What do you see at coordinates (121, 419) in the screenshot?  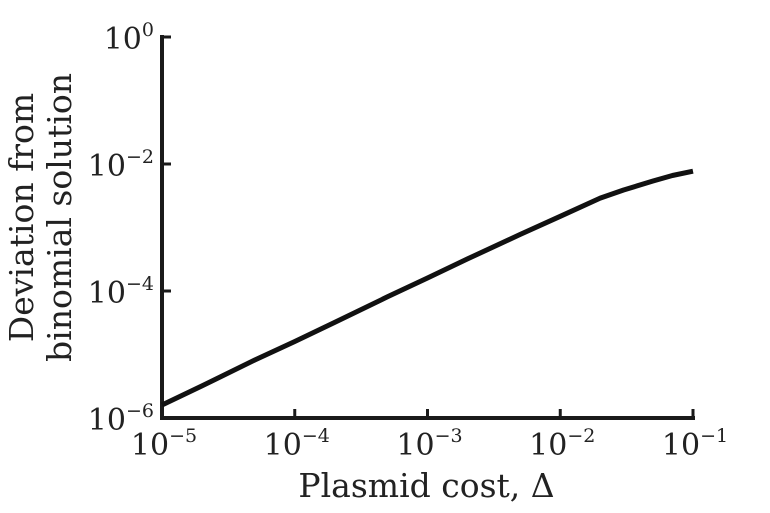 I see `y-tick-label-0: 10⁻⁶` at bounding box center [121, 419].